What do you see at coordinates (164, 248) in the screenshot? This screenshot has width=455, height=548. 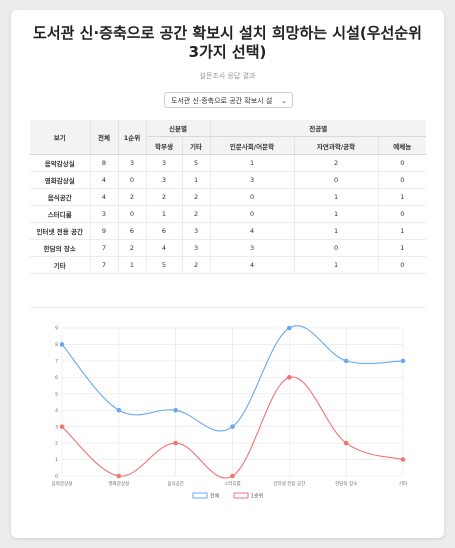 I see `cell-undergrad: 4` at bounding box center [164, 248].